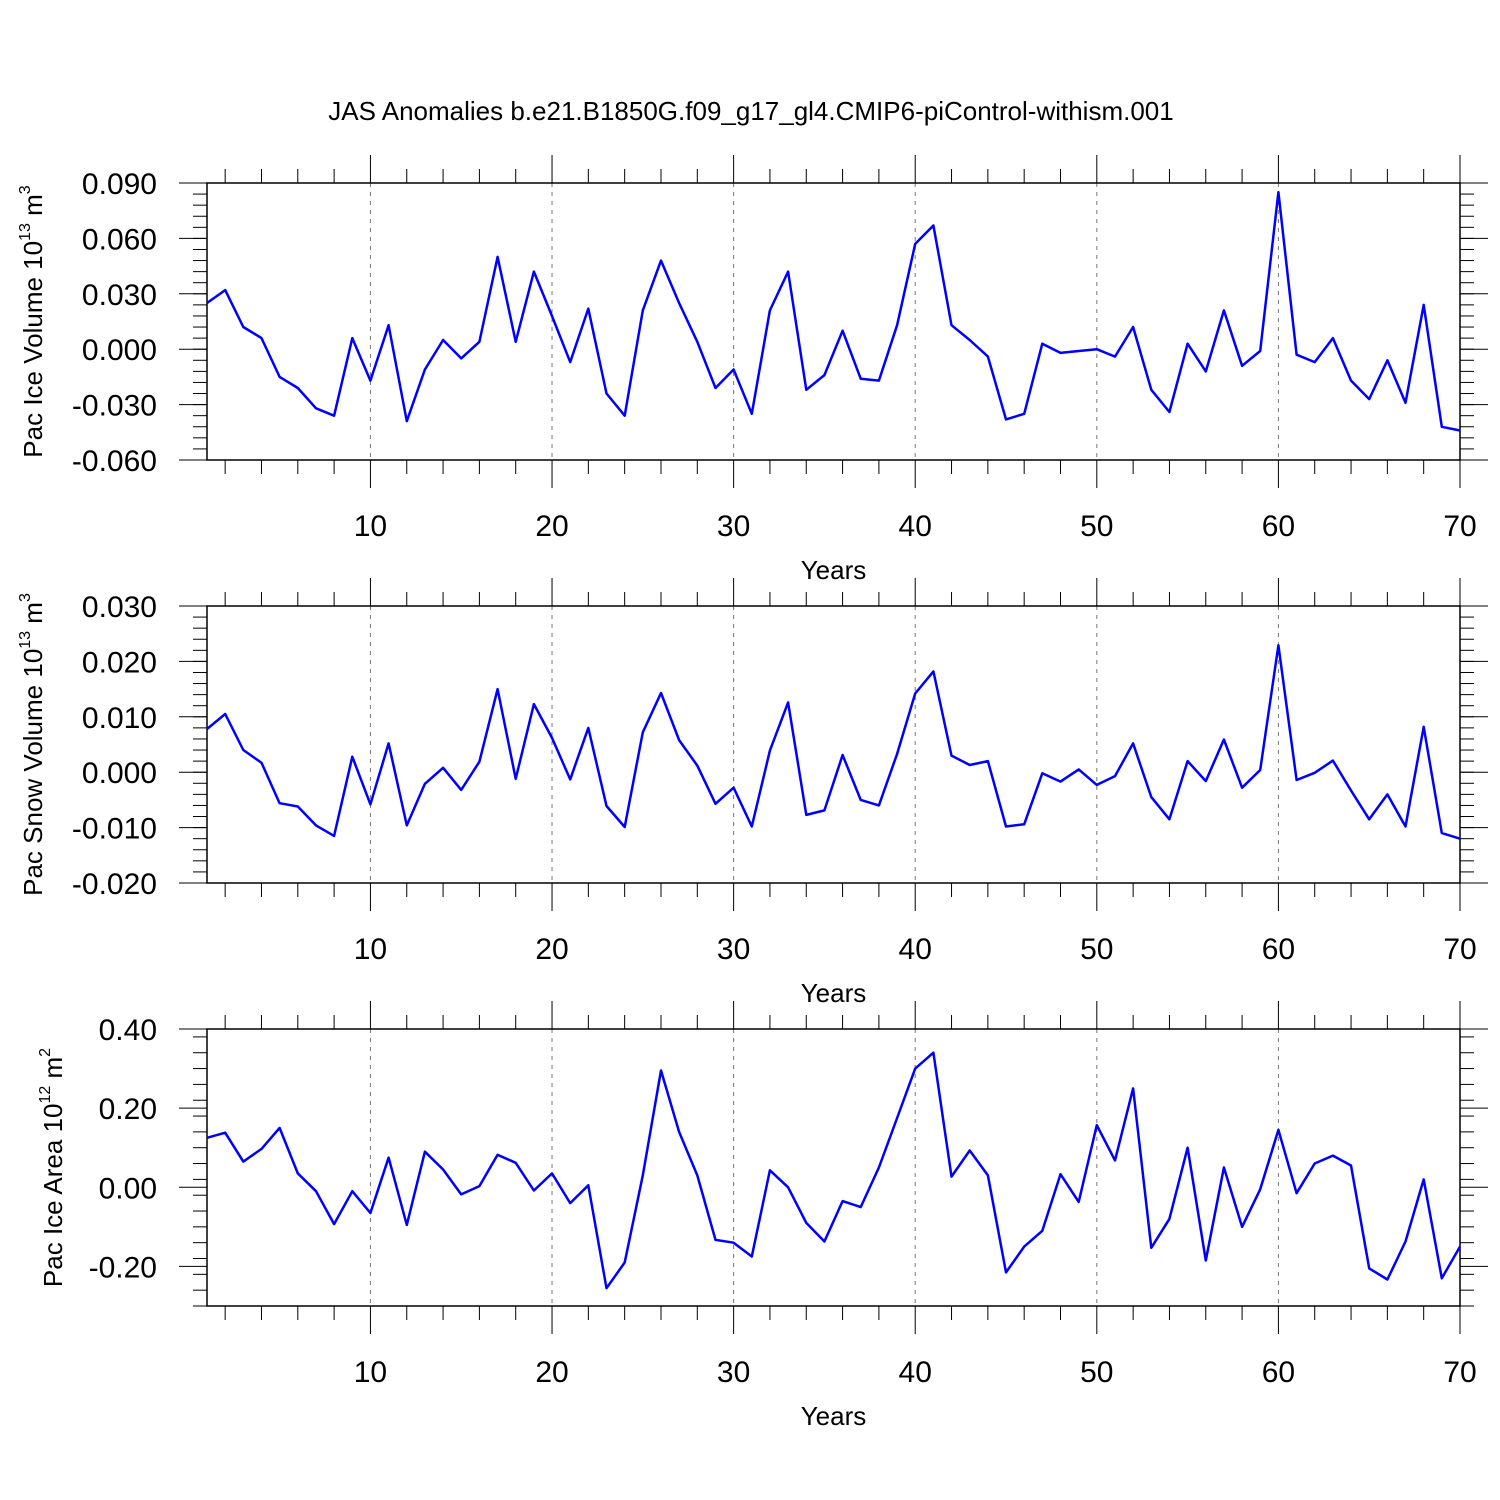 The width and height of the screenshot is (1500, 1500). I want to click on y-tick-label: 0.00, so click(128, 1188).